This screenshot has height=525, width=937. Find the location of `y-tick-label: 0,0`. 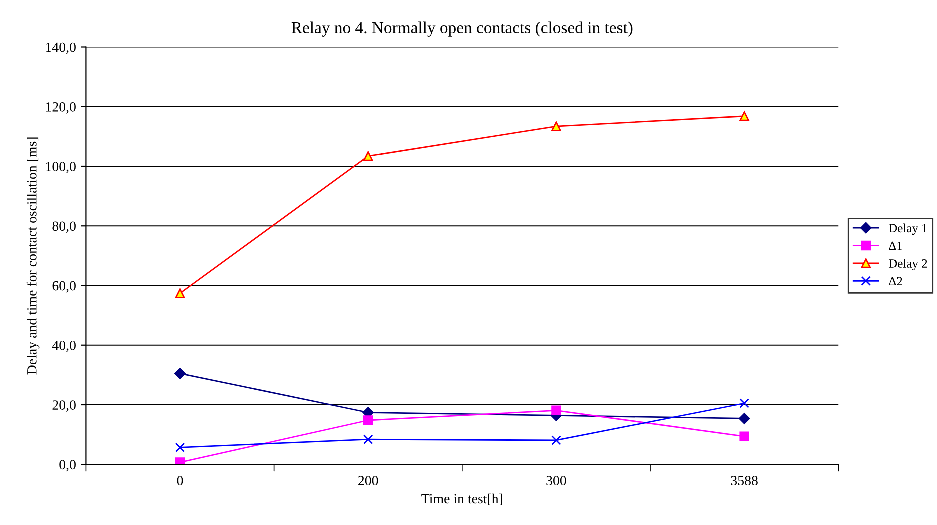

y-tick-label: 0,0 is located at coordinates (68, 466).